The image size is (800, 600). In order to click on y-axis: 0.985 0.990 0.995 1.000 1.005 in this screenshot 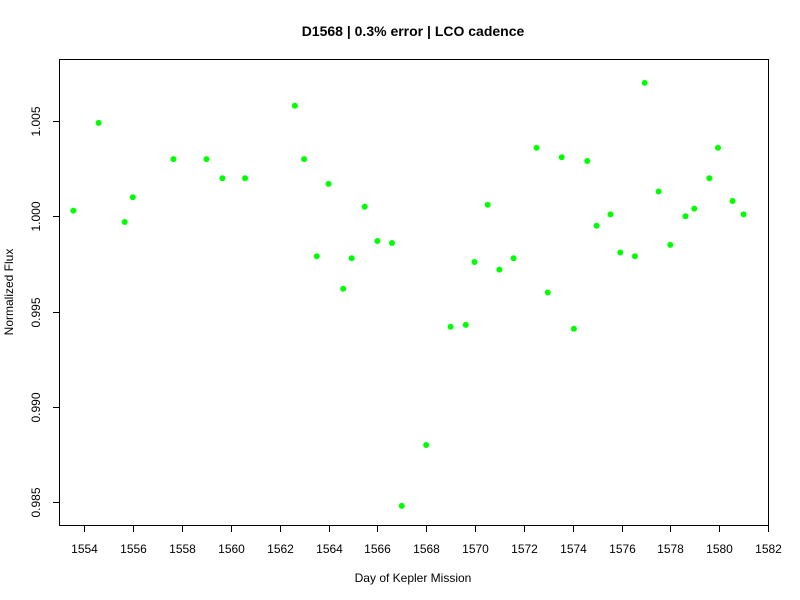, I will do `click(44, 312)`.